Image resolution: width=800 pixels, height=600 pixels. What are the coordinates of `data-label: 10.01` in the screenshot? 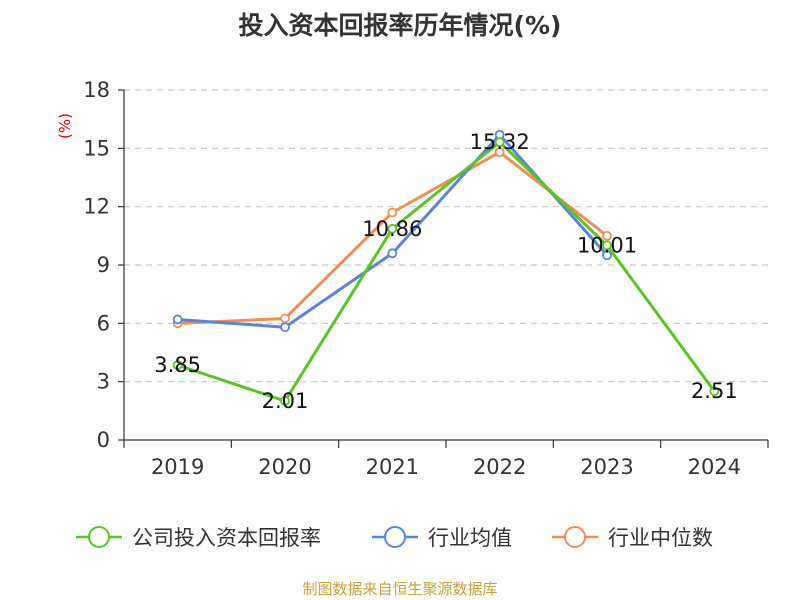 It's located at (607, 245).